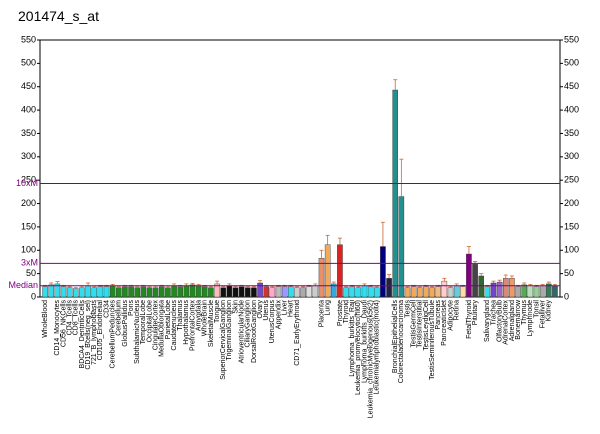 Image resolution: width=600 pixels, height=434 pixels. I want to click on x-tick-label: Bonemarrow, so click(518, 319).